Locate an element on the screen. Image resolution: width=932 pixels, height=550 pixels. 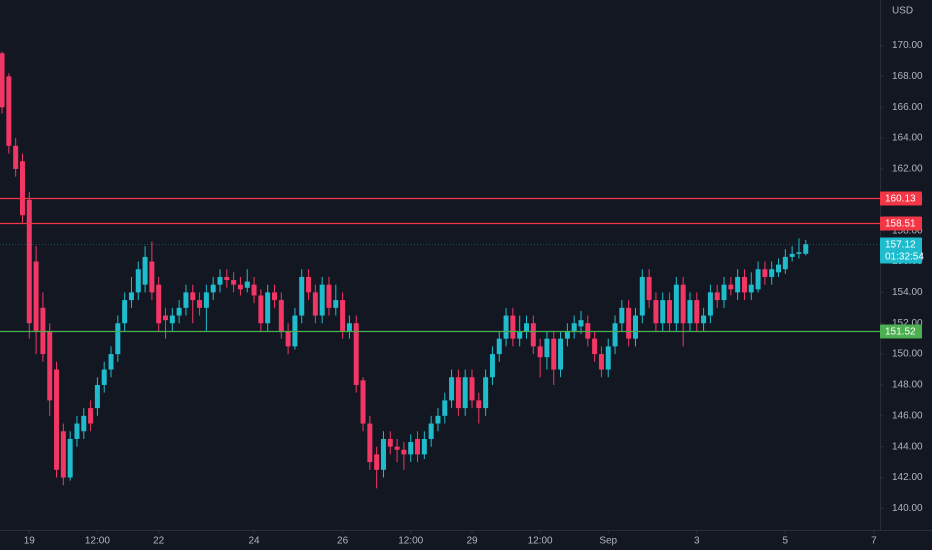
y-tick-label: 140.00 is located at coordinates (907, 508).